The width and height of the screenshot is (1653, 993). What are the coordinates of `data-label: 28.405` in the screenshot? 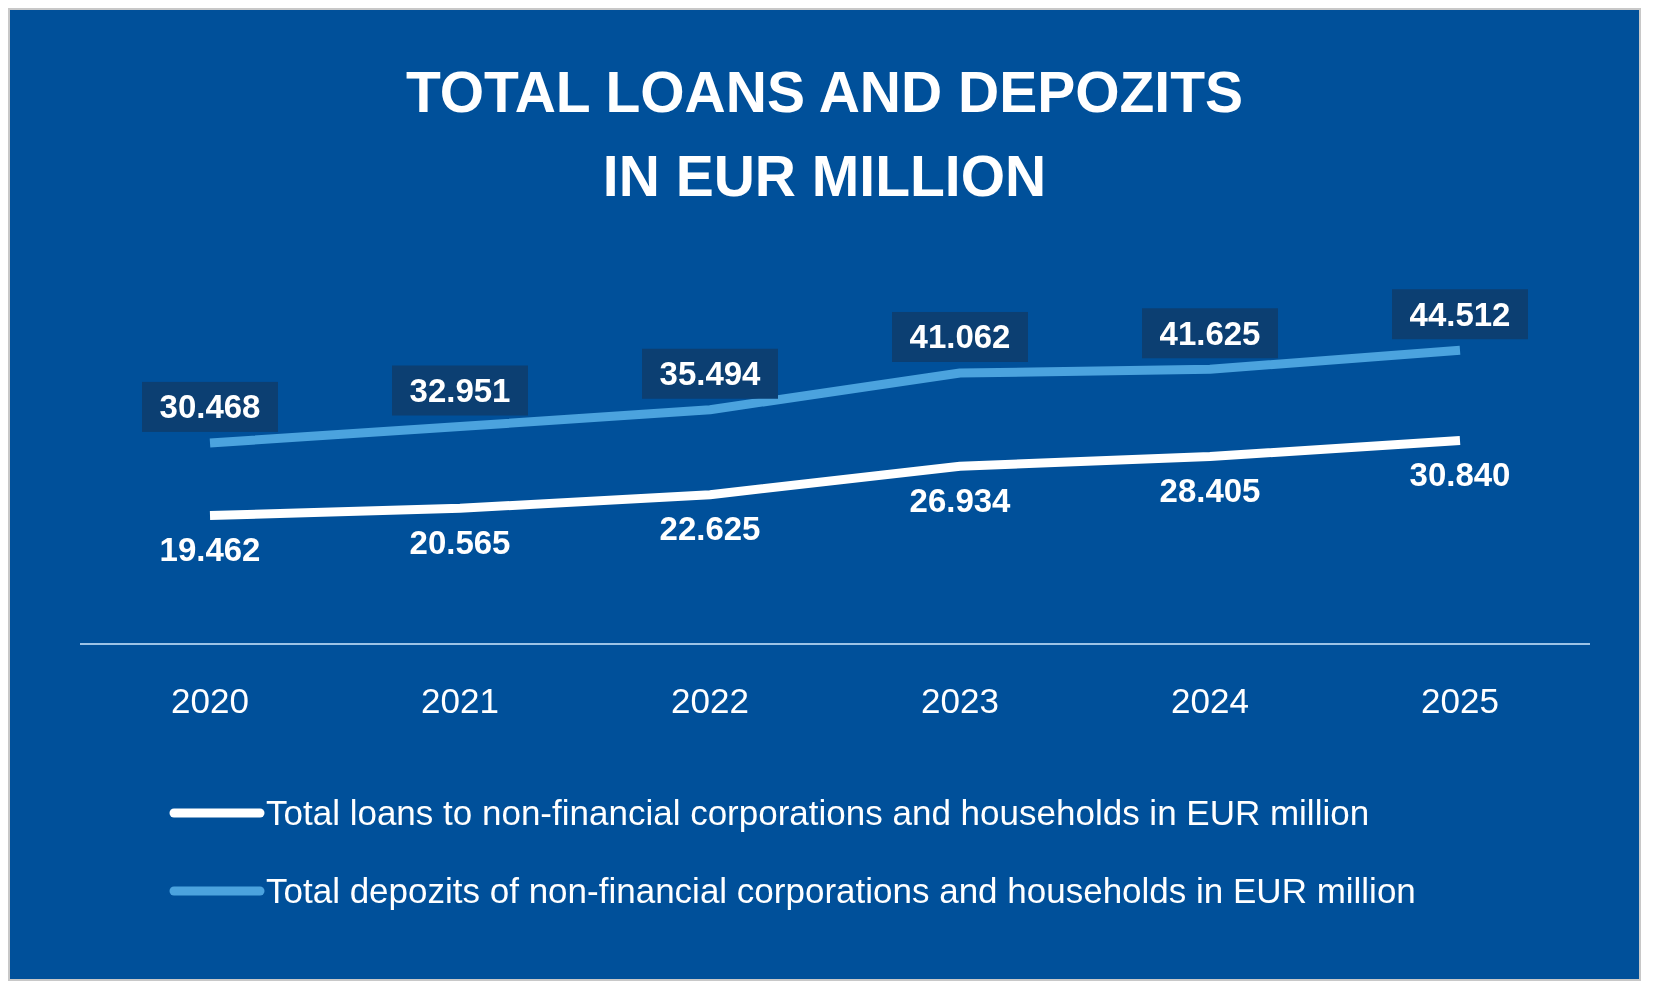 It's located at (1210, 491).